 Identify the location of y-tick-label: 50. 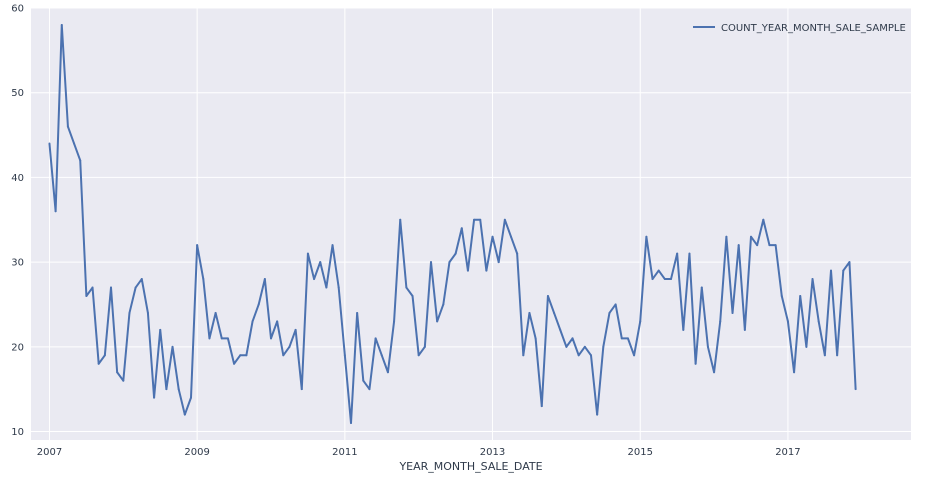
(17, 93).